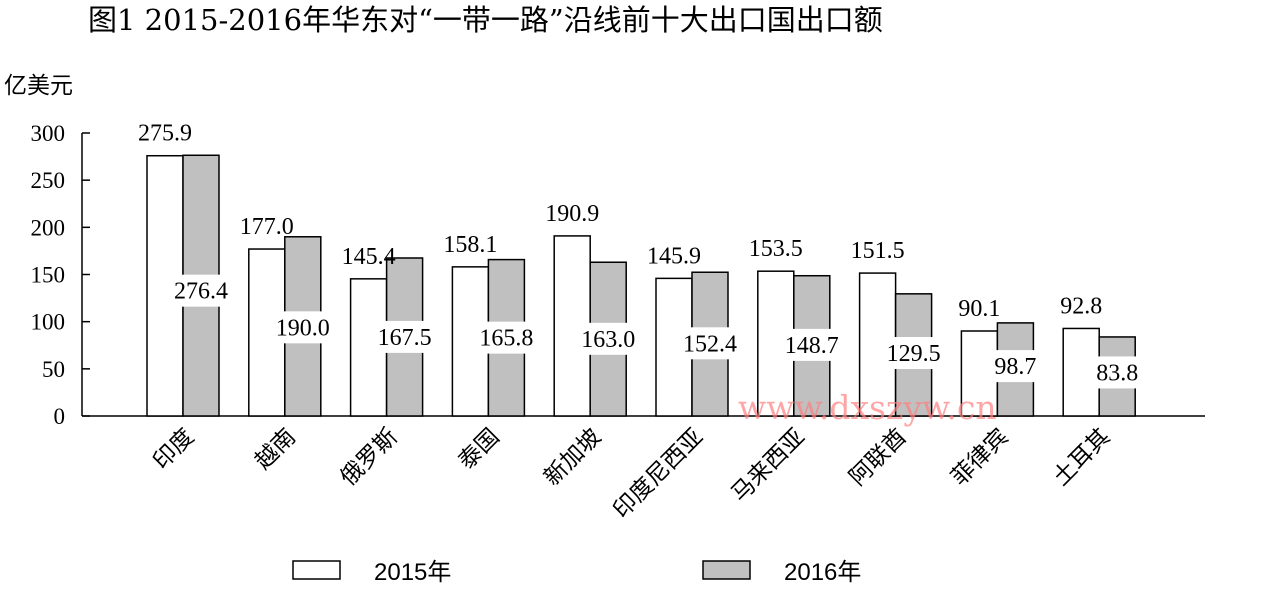  I want to click on data-label-2016: 83.8, so click(1117, 373).